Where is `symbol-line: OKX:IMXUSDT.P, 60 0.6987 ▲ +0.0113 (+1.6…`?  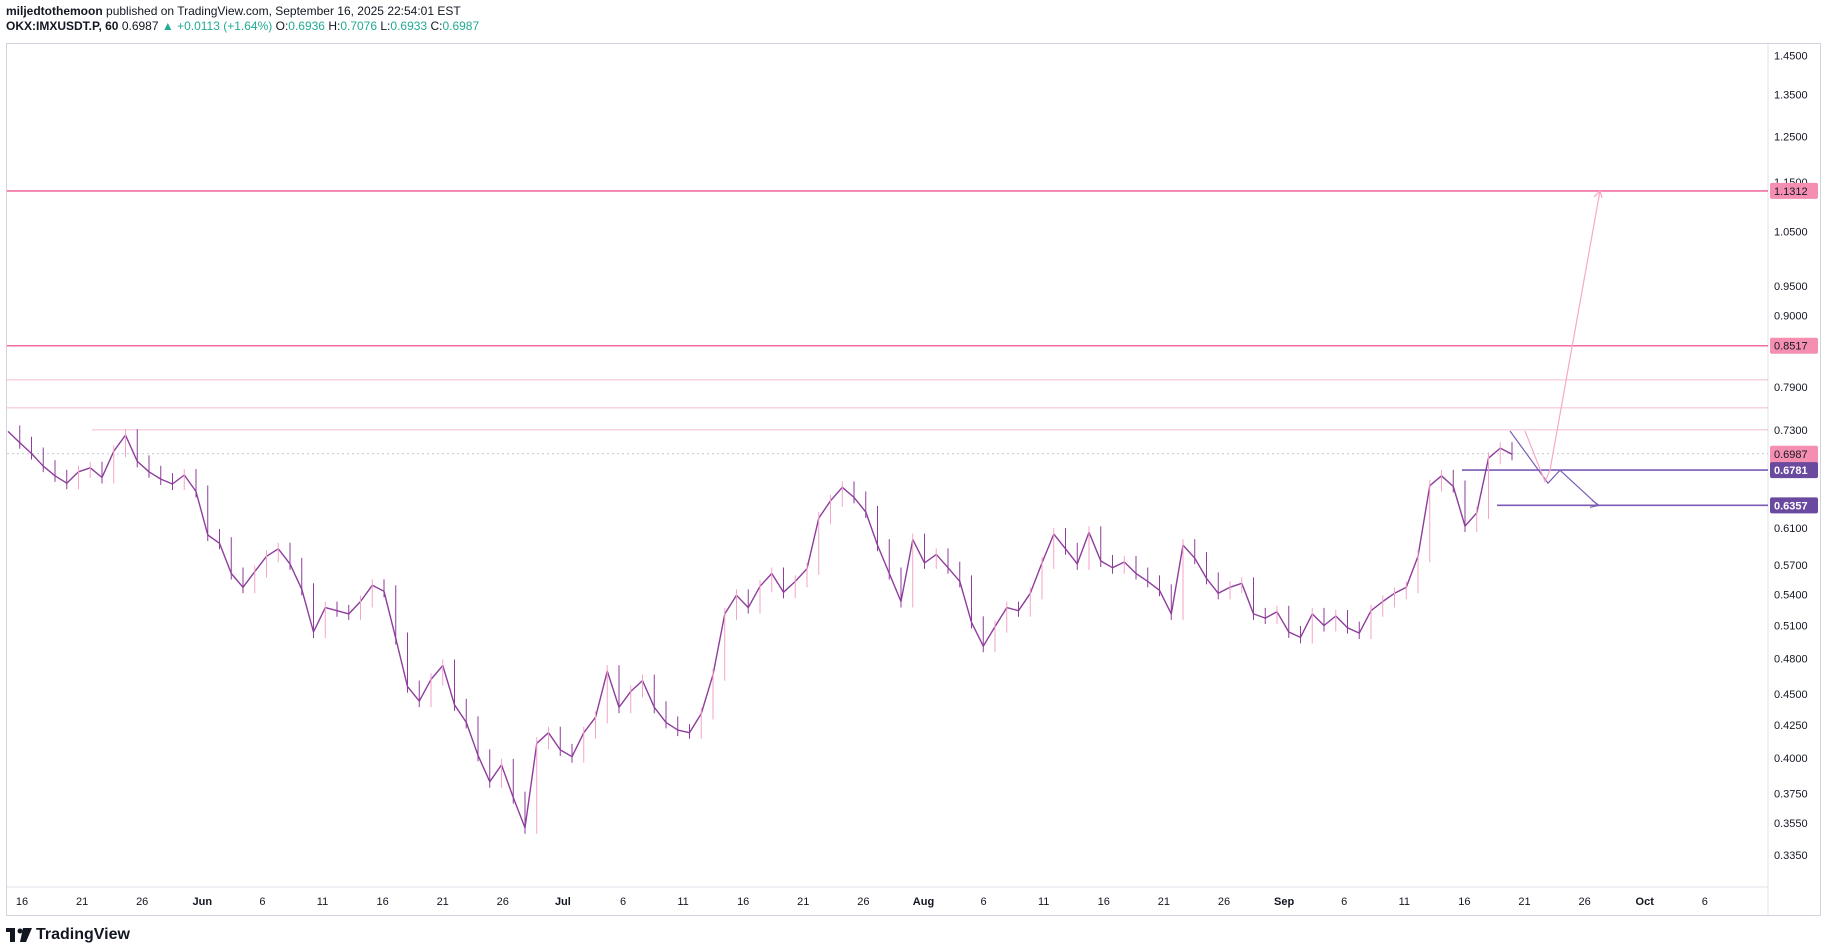
symbol-line: OKX:IMXUSDT.P, 60 0.6987 ▲ +0.0113 (+1.6… is located at coordinates (242, 26).